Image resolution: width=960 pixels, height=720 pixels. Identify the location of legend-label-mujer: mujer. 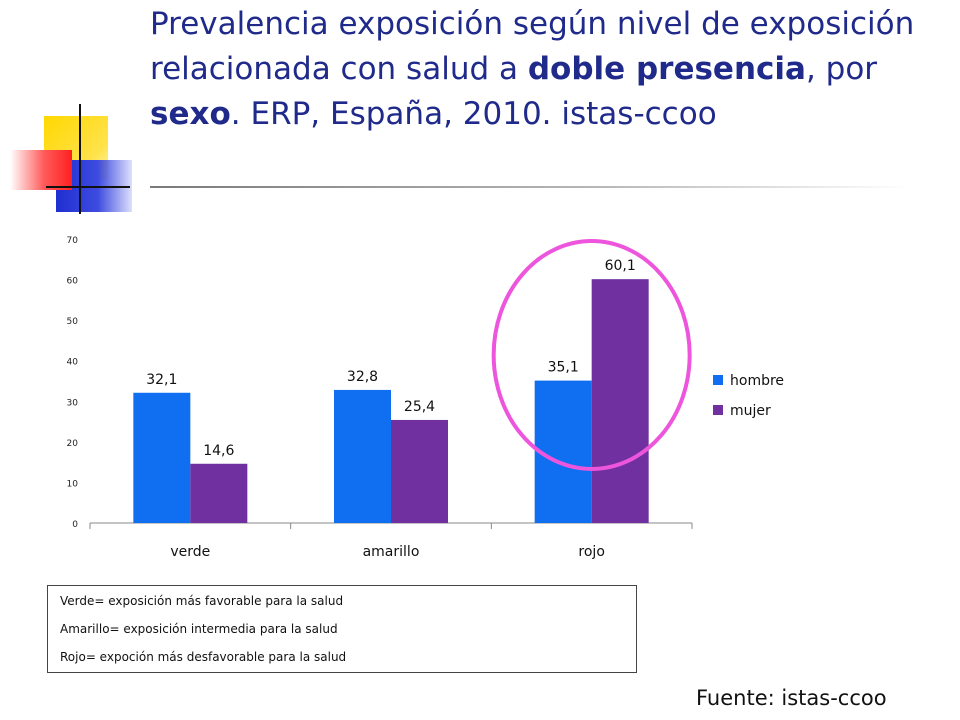
(750, 411).